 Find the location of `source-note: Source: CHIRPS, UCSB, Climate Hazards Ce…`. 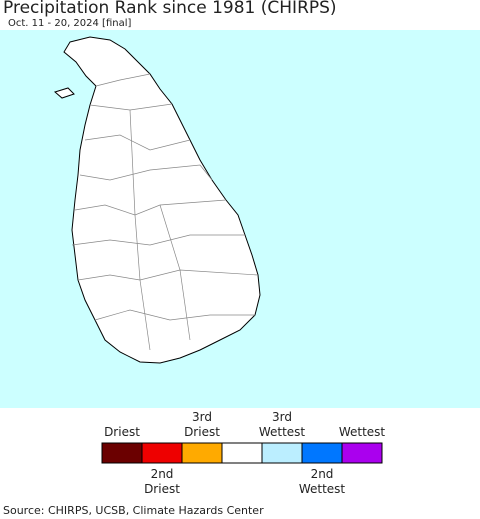

source-note: Source: CHIRPS, UCSB, Climate Hazards Ce… is located at coordinates (133, 510).